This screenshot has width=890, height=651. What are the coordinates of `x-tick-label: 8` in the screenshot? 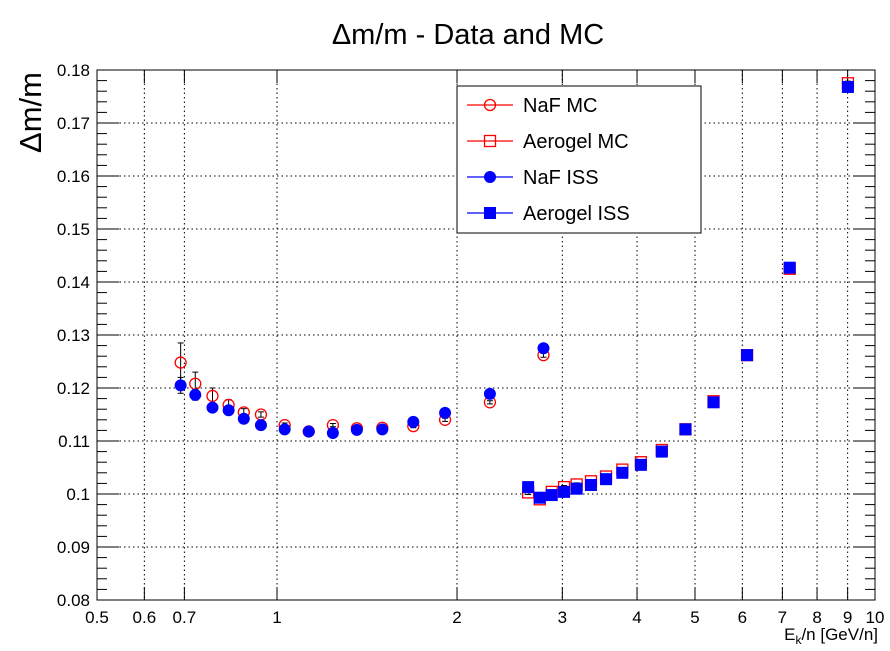 It's located at (816, 617).